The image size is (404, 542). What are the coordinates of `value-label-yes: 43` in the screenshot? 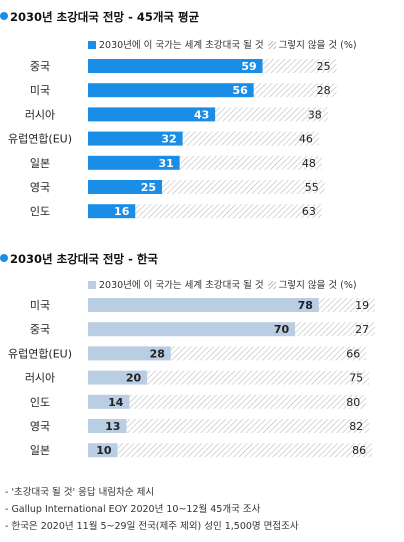 It's located at (201, 114).